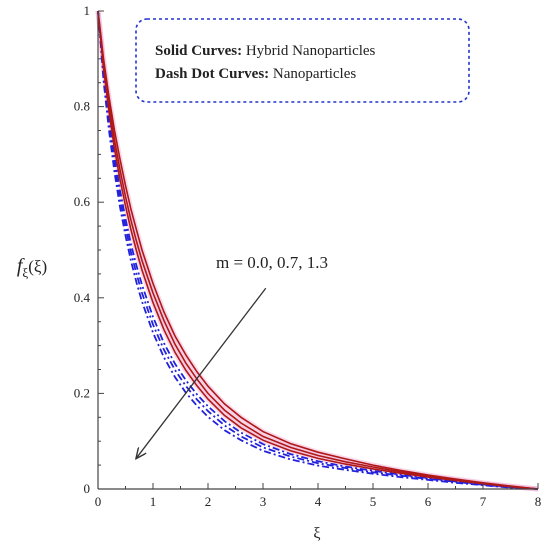 This screenshot has height=549, width=550. I want to click on legend-line-solid: Solid Curves: Hybrid Nanoparticles, so click(265, 51).